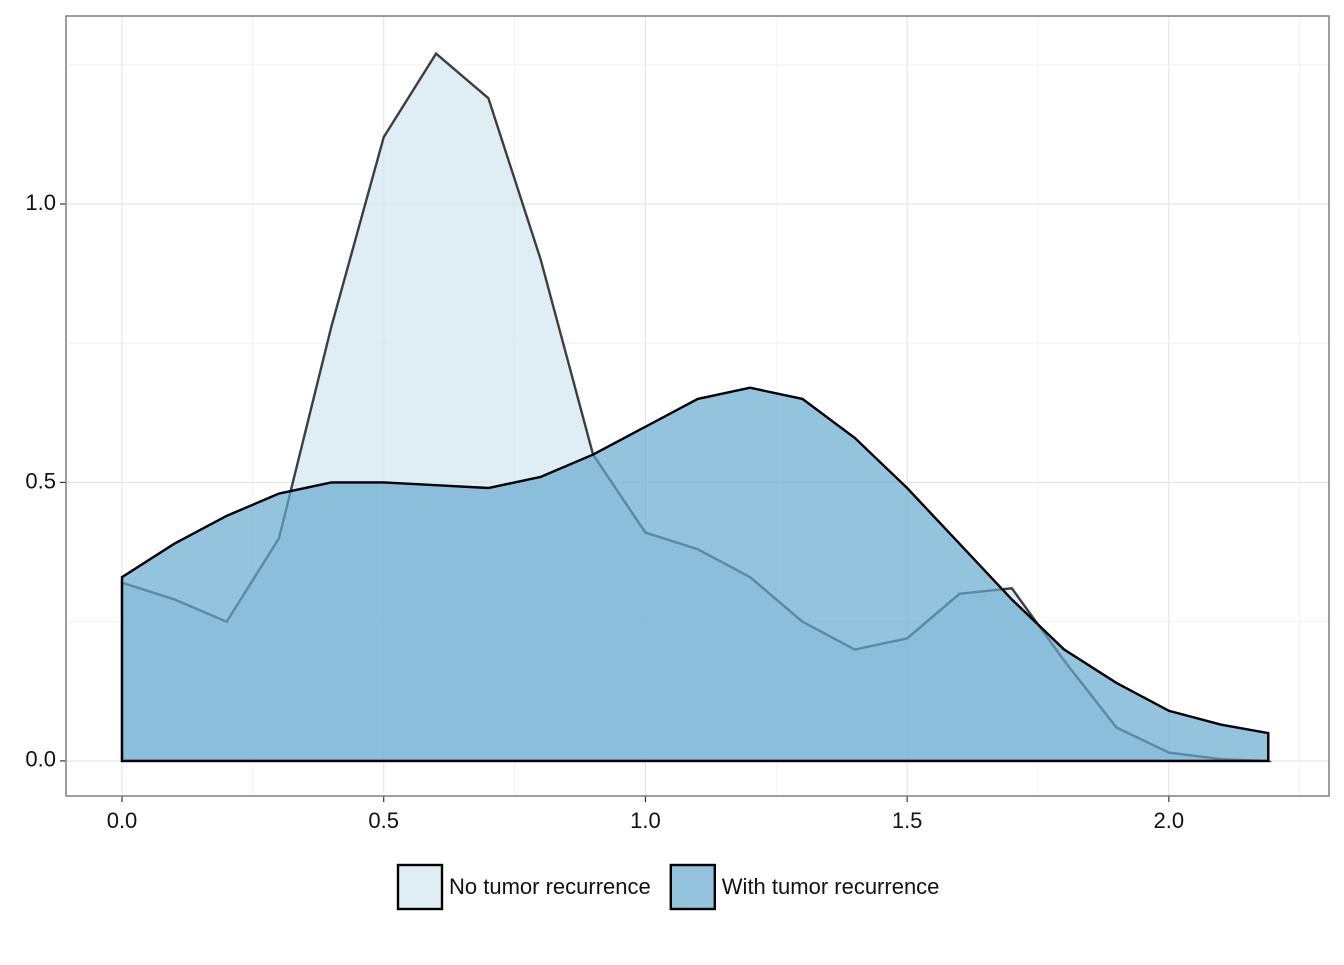 This screenshot has height=965, width=1344. Describe the element at coordinates (645, 820) in the screenshot. I see `x-tick-label: 1.0` at that location.